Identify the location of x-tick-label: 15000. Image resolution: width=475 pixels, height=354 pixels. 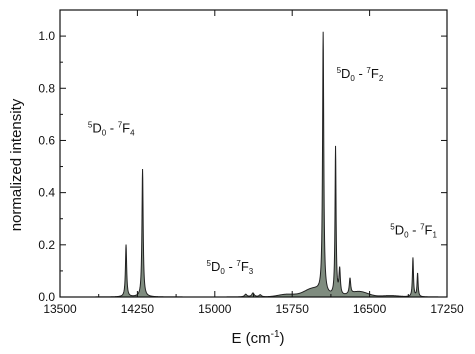
(215, 309).